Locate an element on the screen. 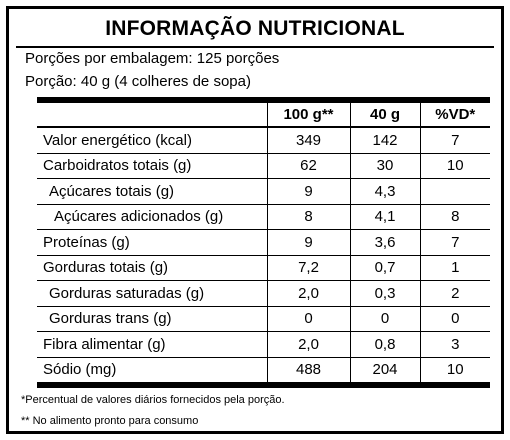  table-row: Carboidratos totais (g) 62 30 10 is located at coordinates (263, 166).